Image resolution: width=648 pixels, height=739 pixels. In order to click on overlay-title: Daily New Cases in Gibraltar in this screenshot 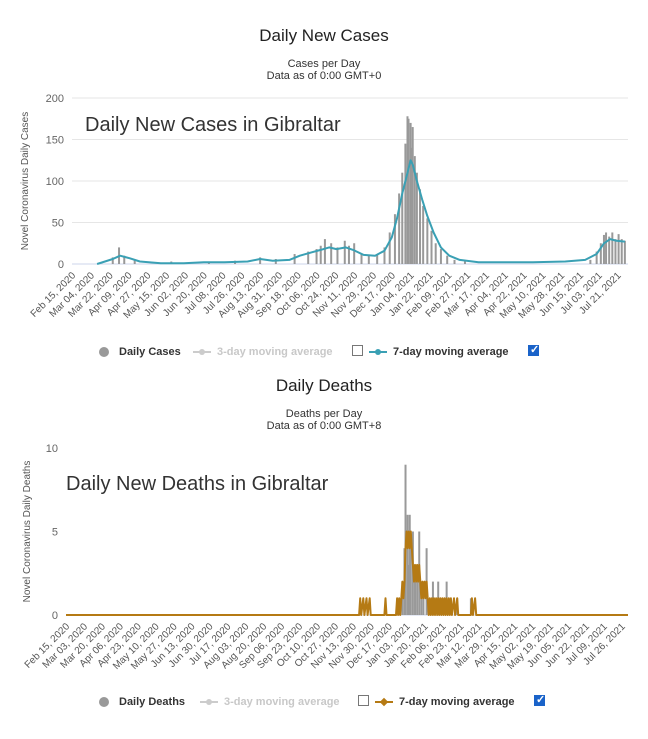, I will do `click(213, 125)`.